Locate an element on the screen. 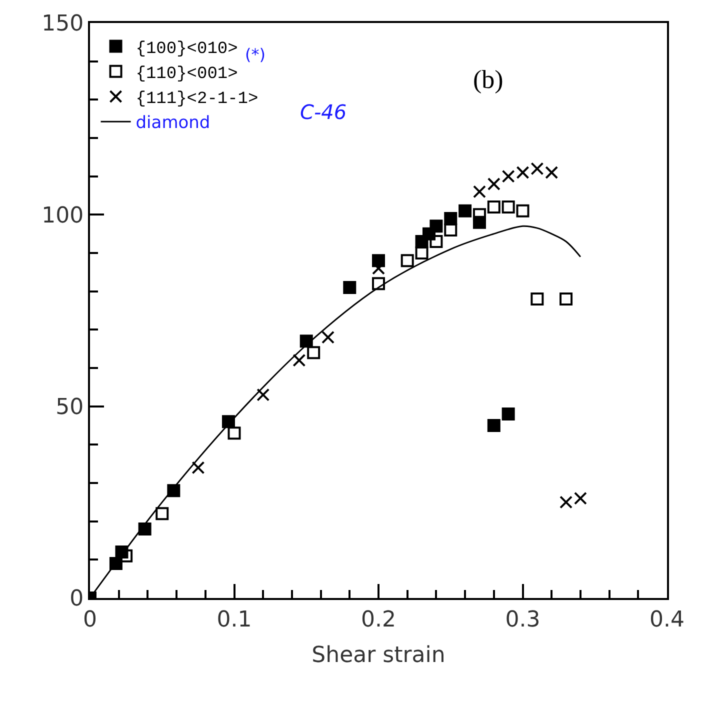 Image resolution: width=702 pixels, height=713 pixels. x-tick-label: 0.2 is located at coordinates (378, 619).